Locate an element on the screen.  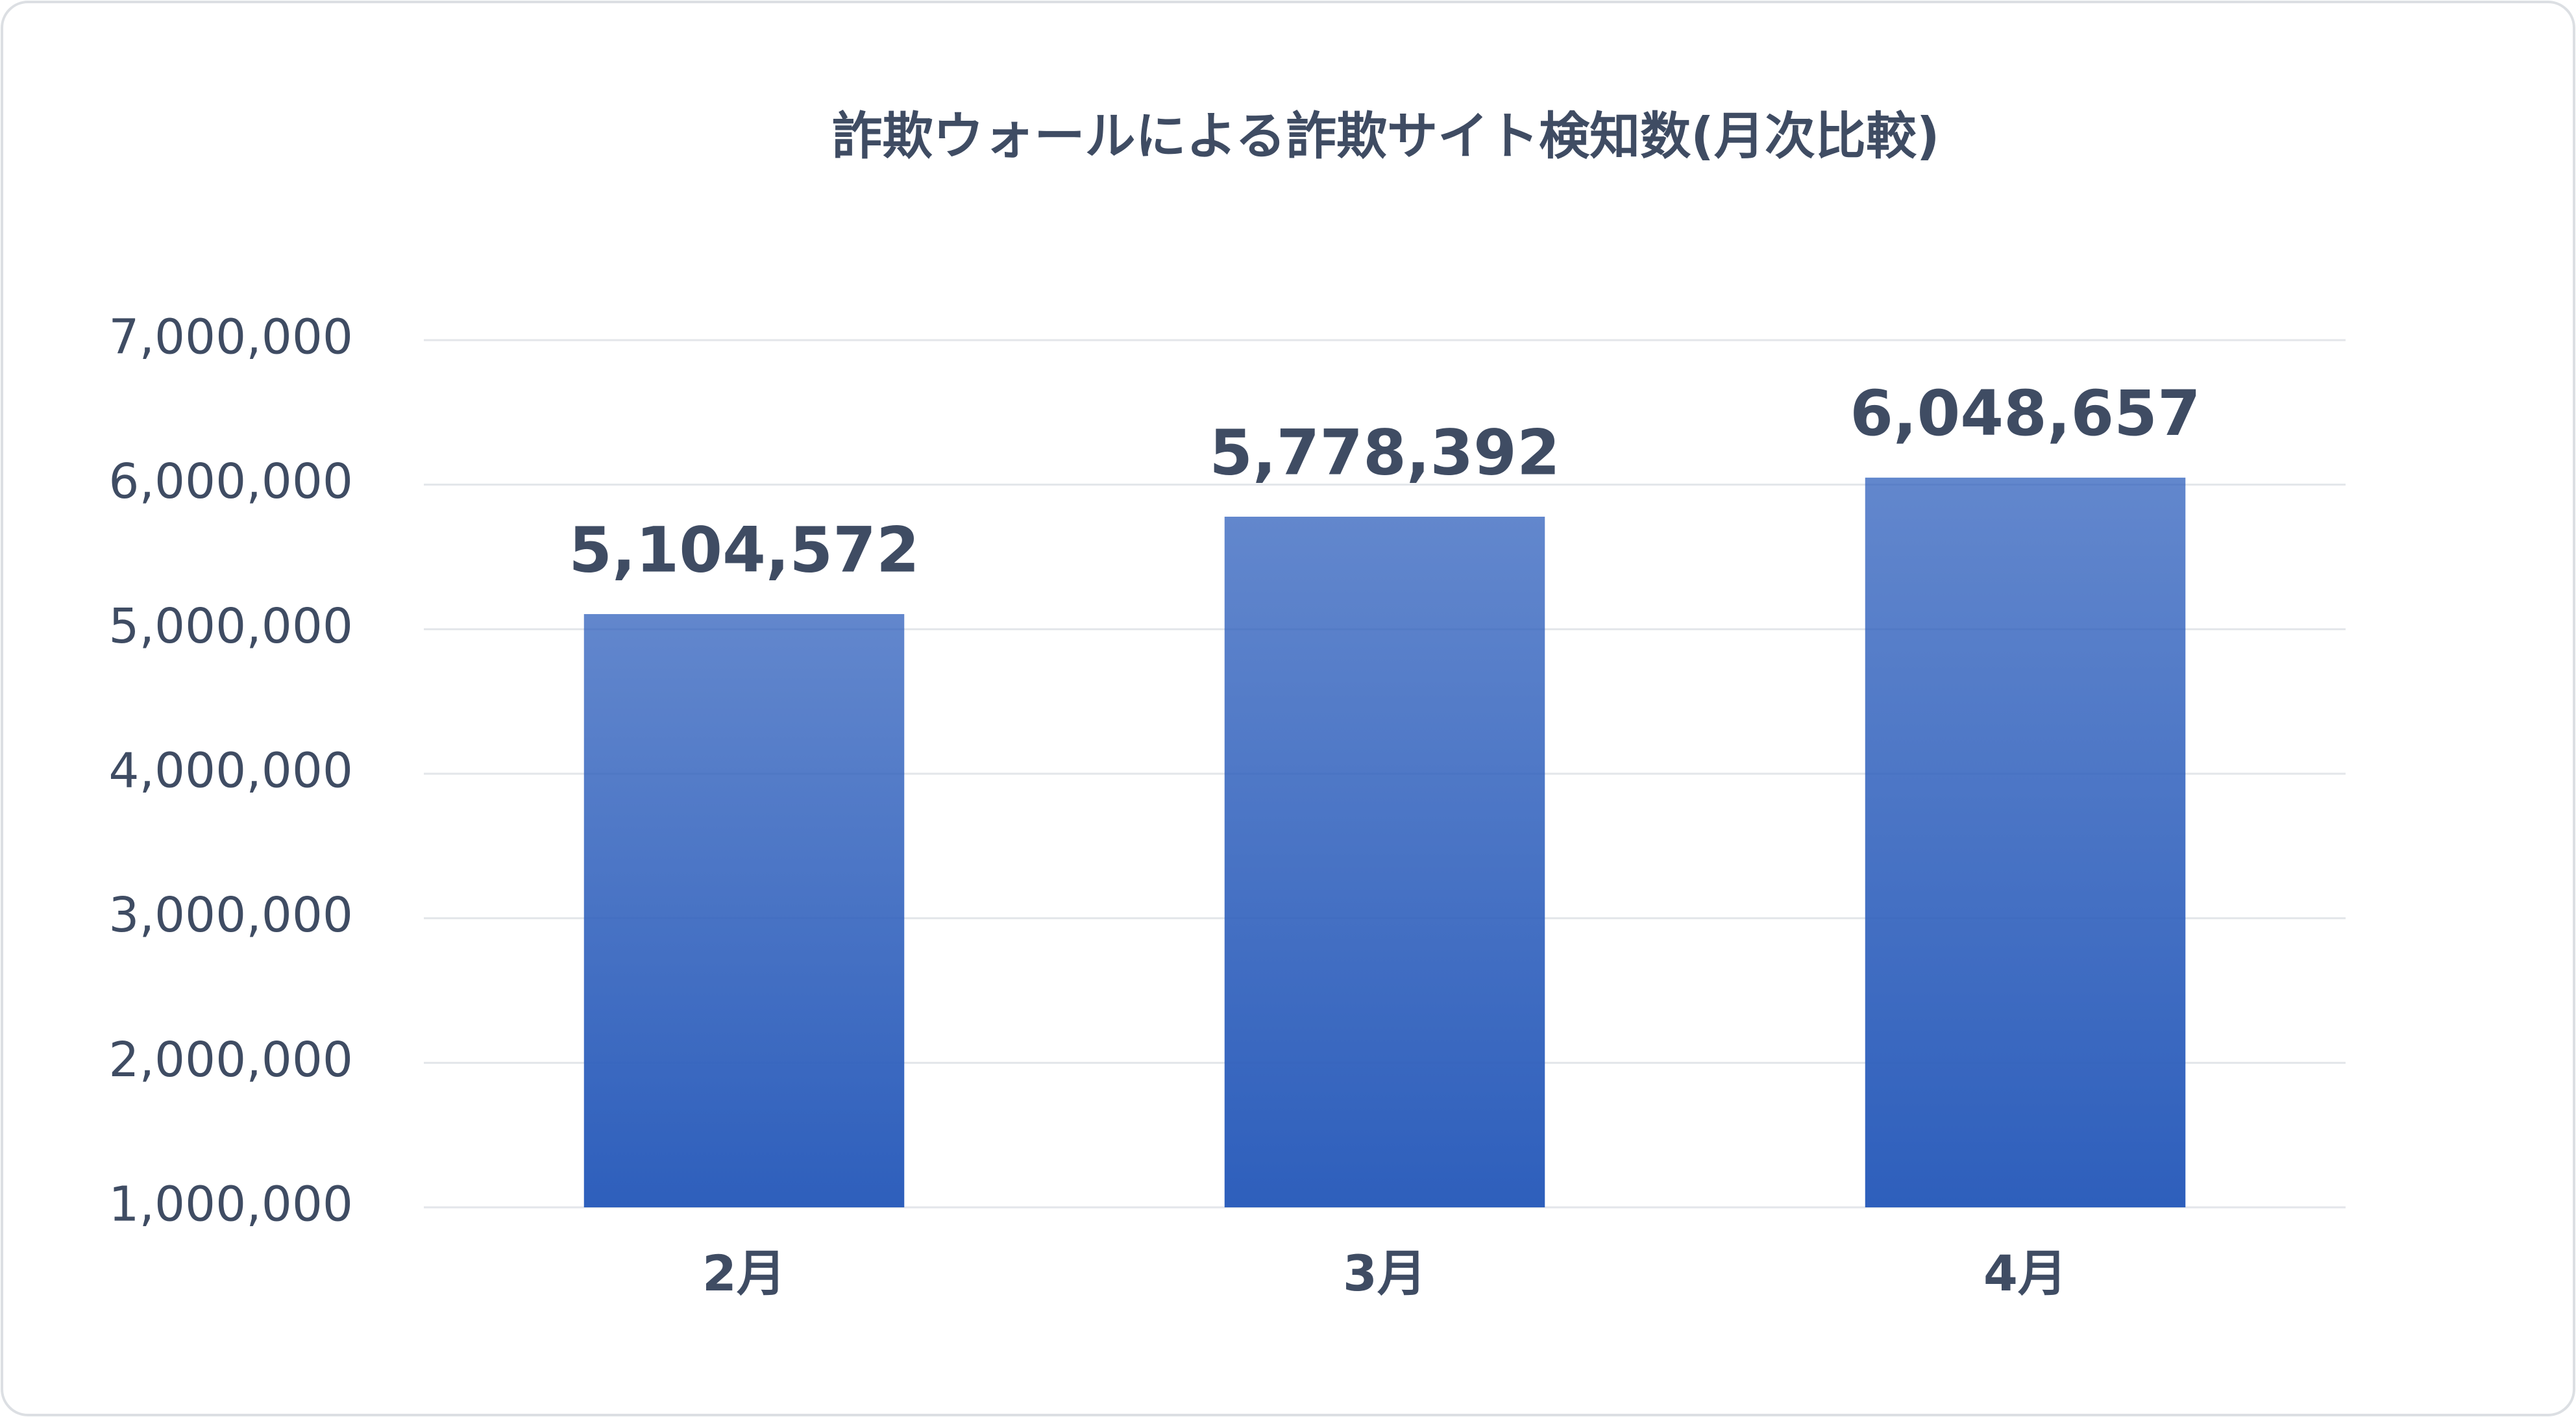
y-tick-label: 3,000,000 is located at coordinates (230, 915).